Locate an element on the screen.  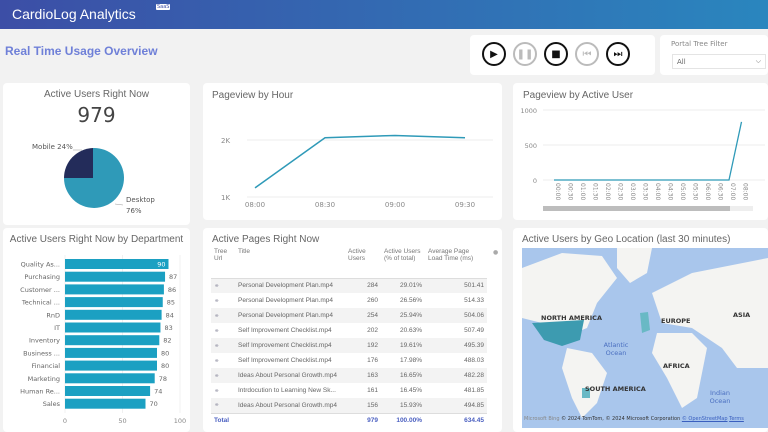
x-tick-label: 100 is located at coordinates (180, 421).